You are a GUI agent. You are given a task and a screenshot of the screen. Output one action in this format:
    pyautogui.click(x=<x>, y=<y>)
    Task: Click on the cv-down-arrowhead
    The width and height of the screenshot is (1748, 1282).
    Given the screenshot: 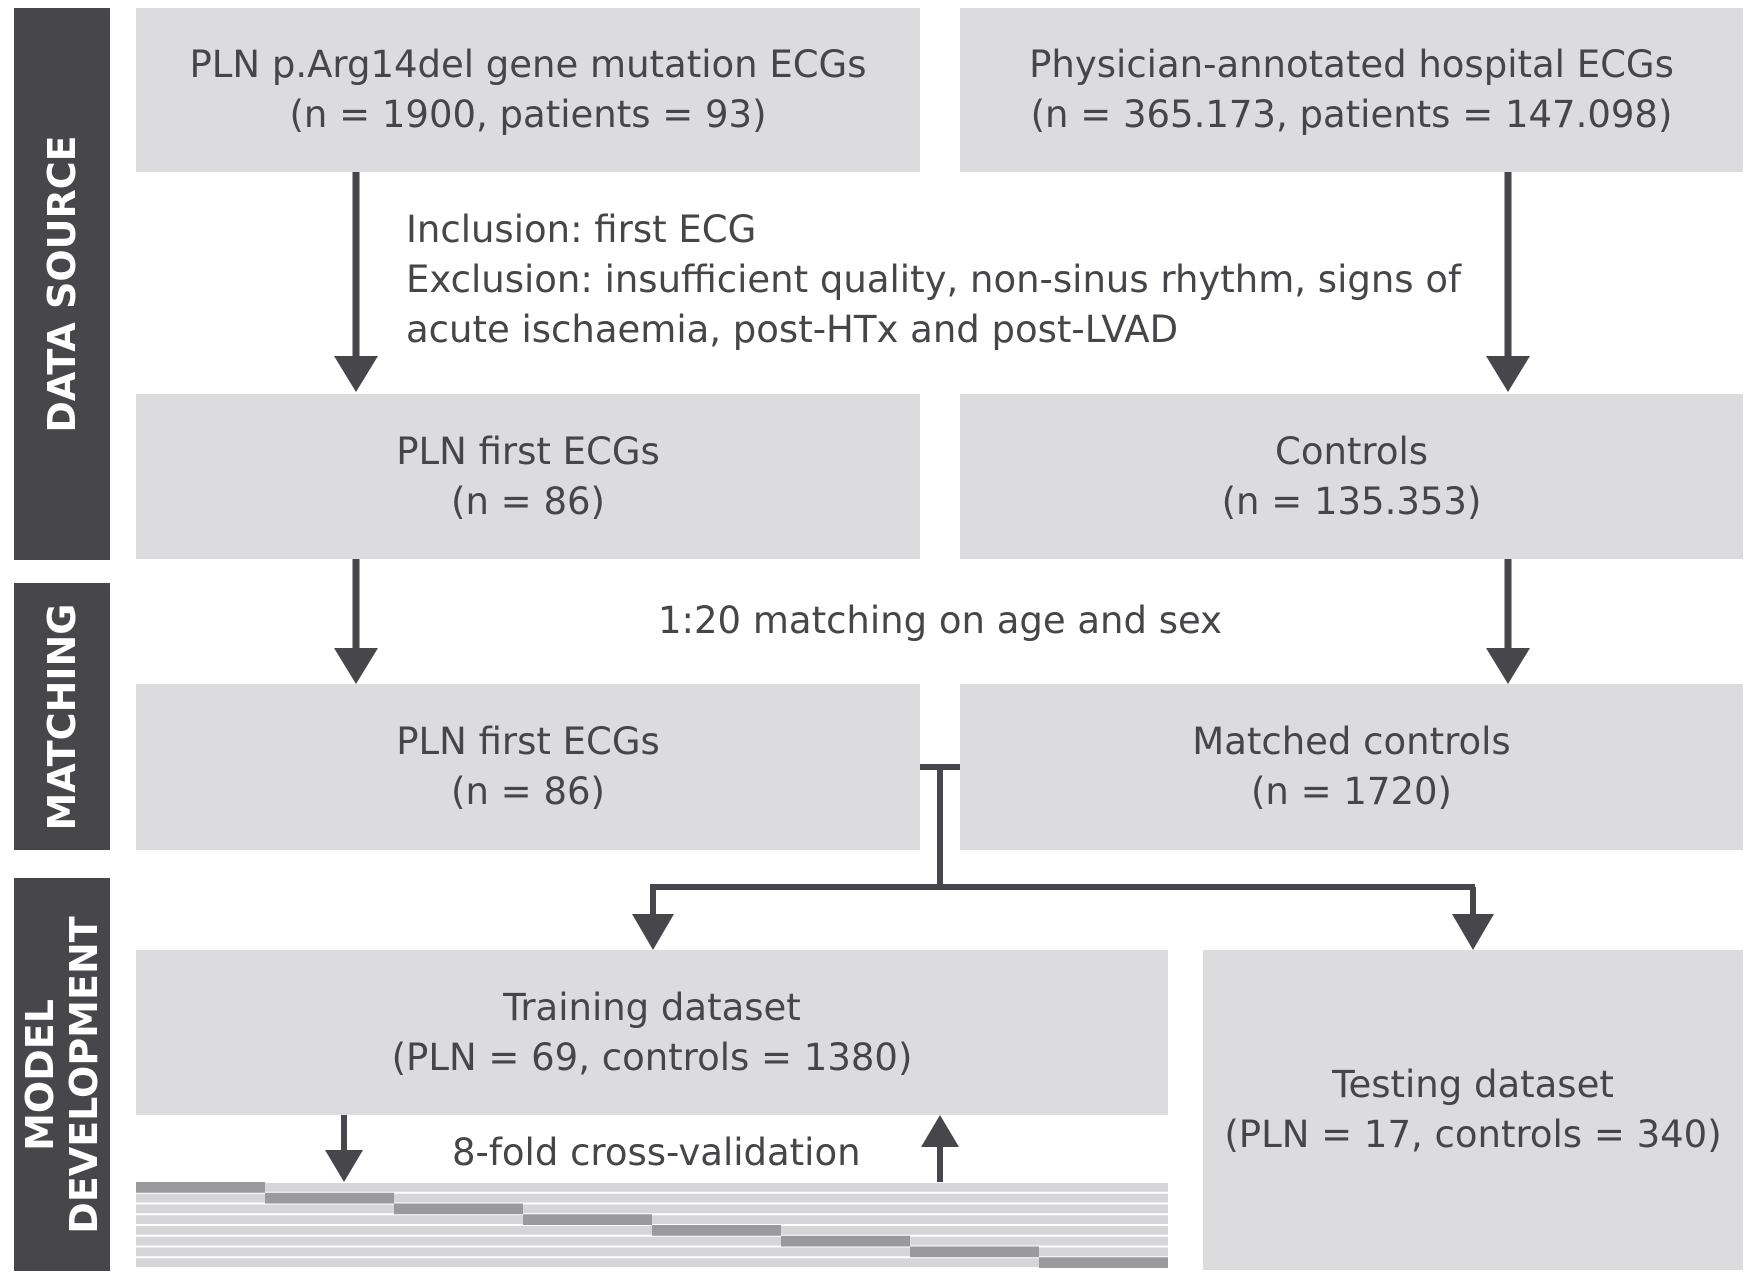 What is the action you would take?
    pyautogui.click(x=344, y=1166)
    